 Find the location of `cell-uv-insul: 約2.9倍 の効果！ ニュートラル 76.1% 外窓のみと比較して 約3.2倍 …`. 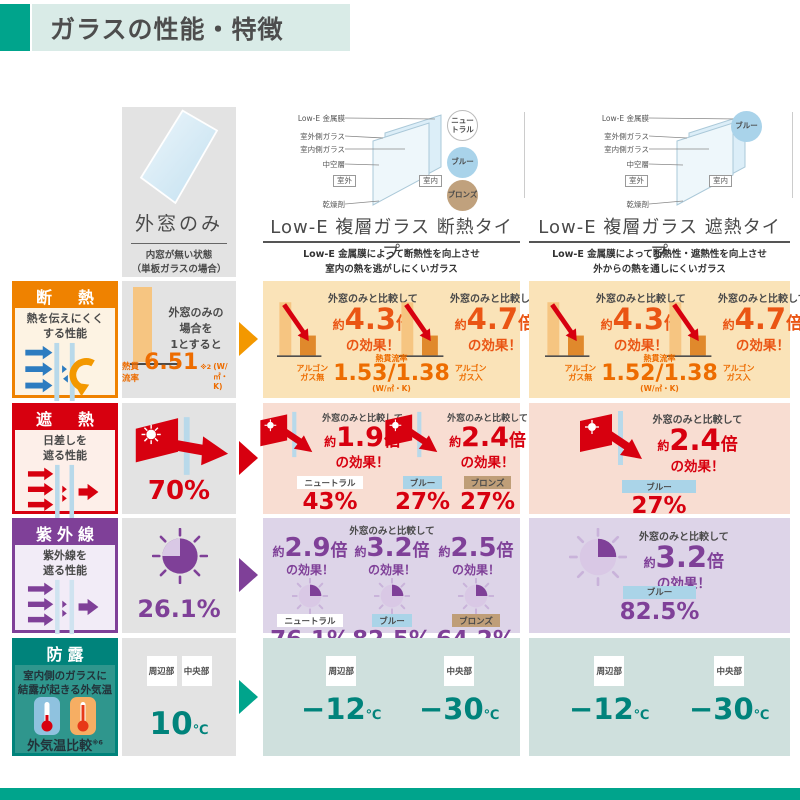

cell-uv-insul: 約2.9倍 の効果！ ニュートラル 76.1% 外窓のみと比較して 約3.2倍 … is located at coordinates (391, 585).